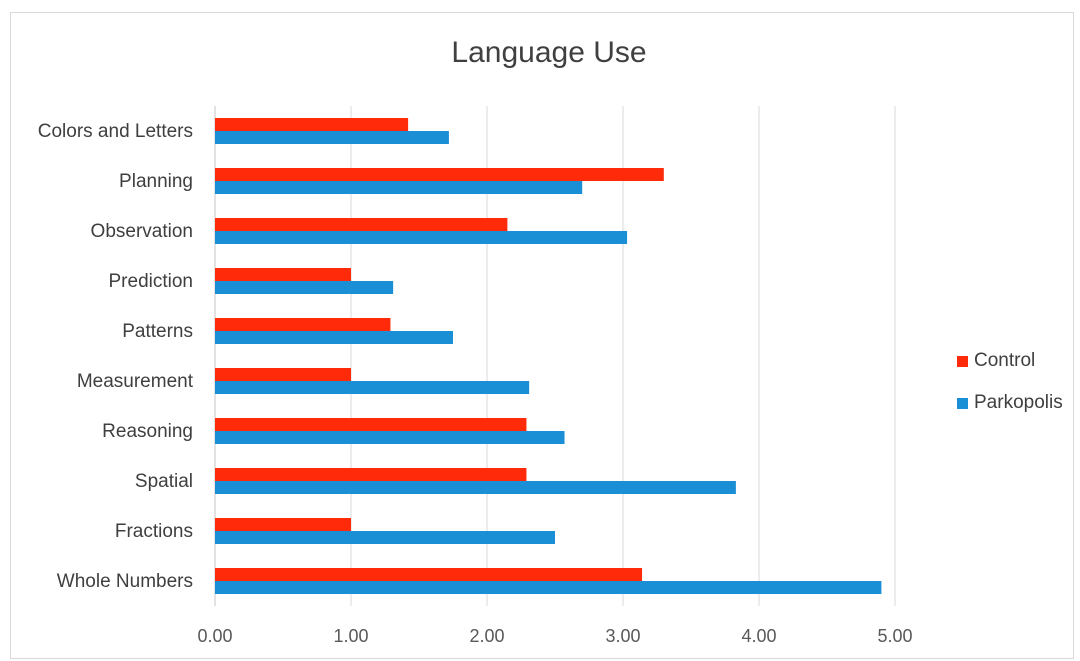 The image size is (1080, 661). What do you see at coordinates (142, 231) in the screenshot?
I see `category-label: Observation` at bounding box center [142, 231].